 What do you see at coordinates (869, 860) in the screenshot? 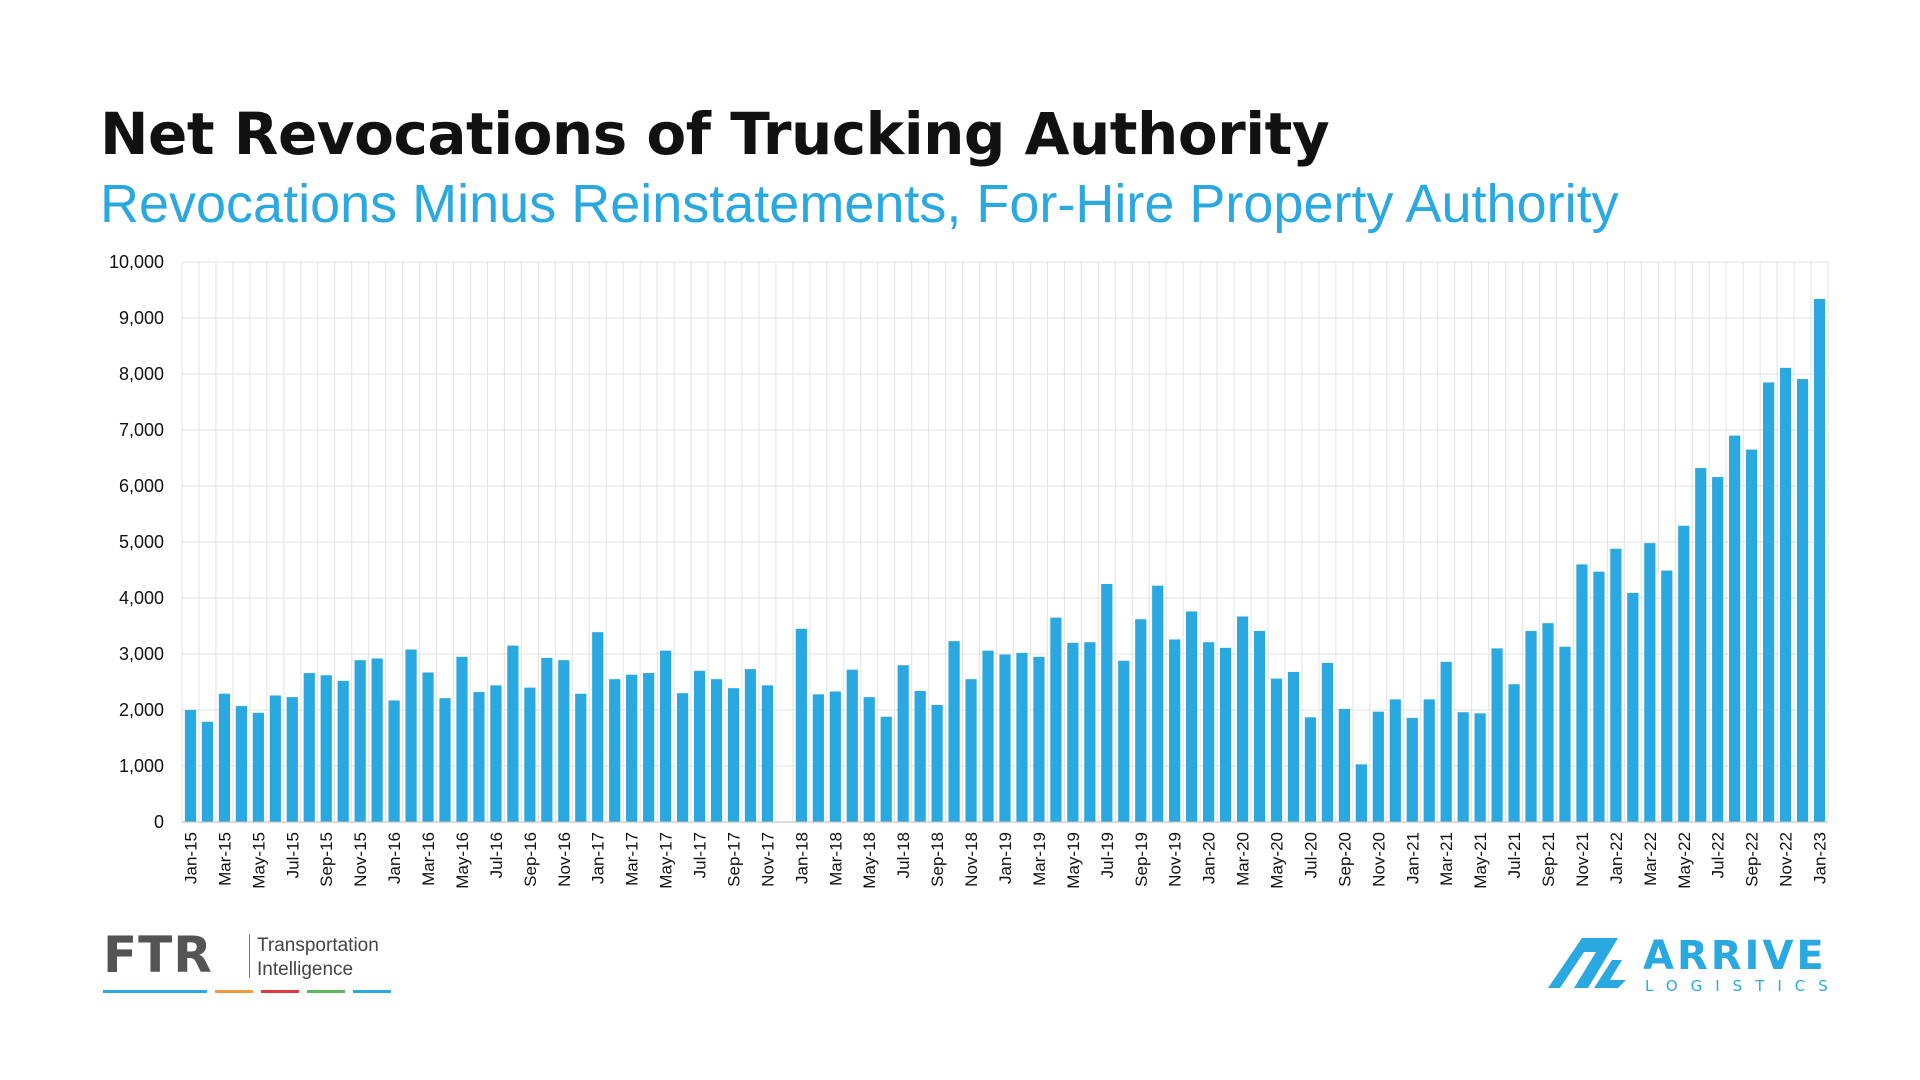
I see `x-tick-label: May-18` at bounding box center [869, 860].